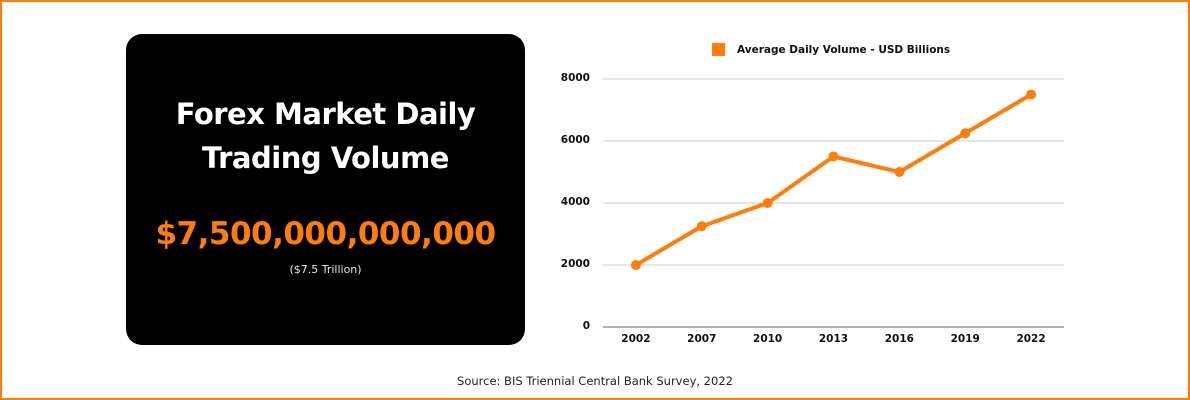  What do you see at coordinates (1031, 339) in the screenshot?
I see `x-tick-label: 2022` at bounding box center [1031, 339].